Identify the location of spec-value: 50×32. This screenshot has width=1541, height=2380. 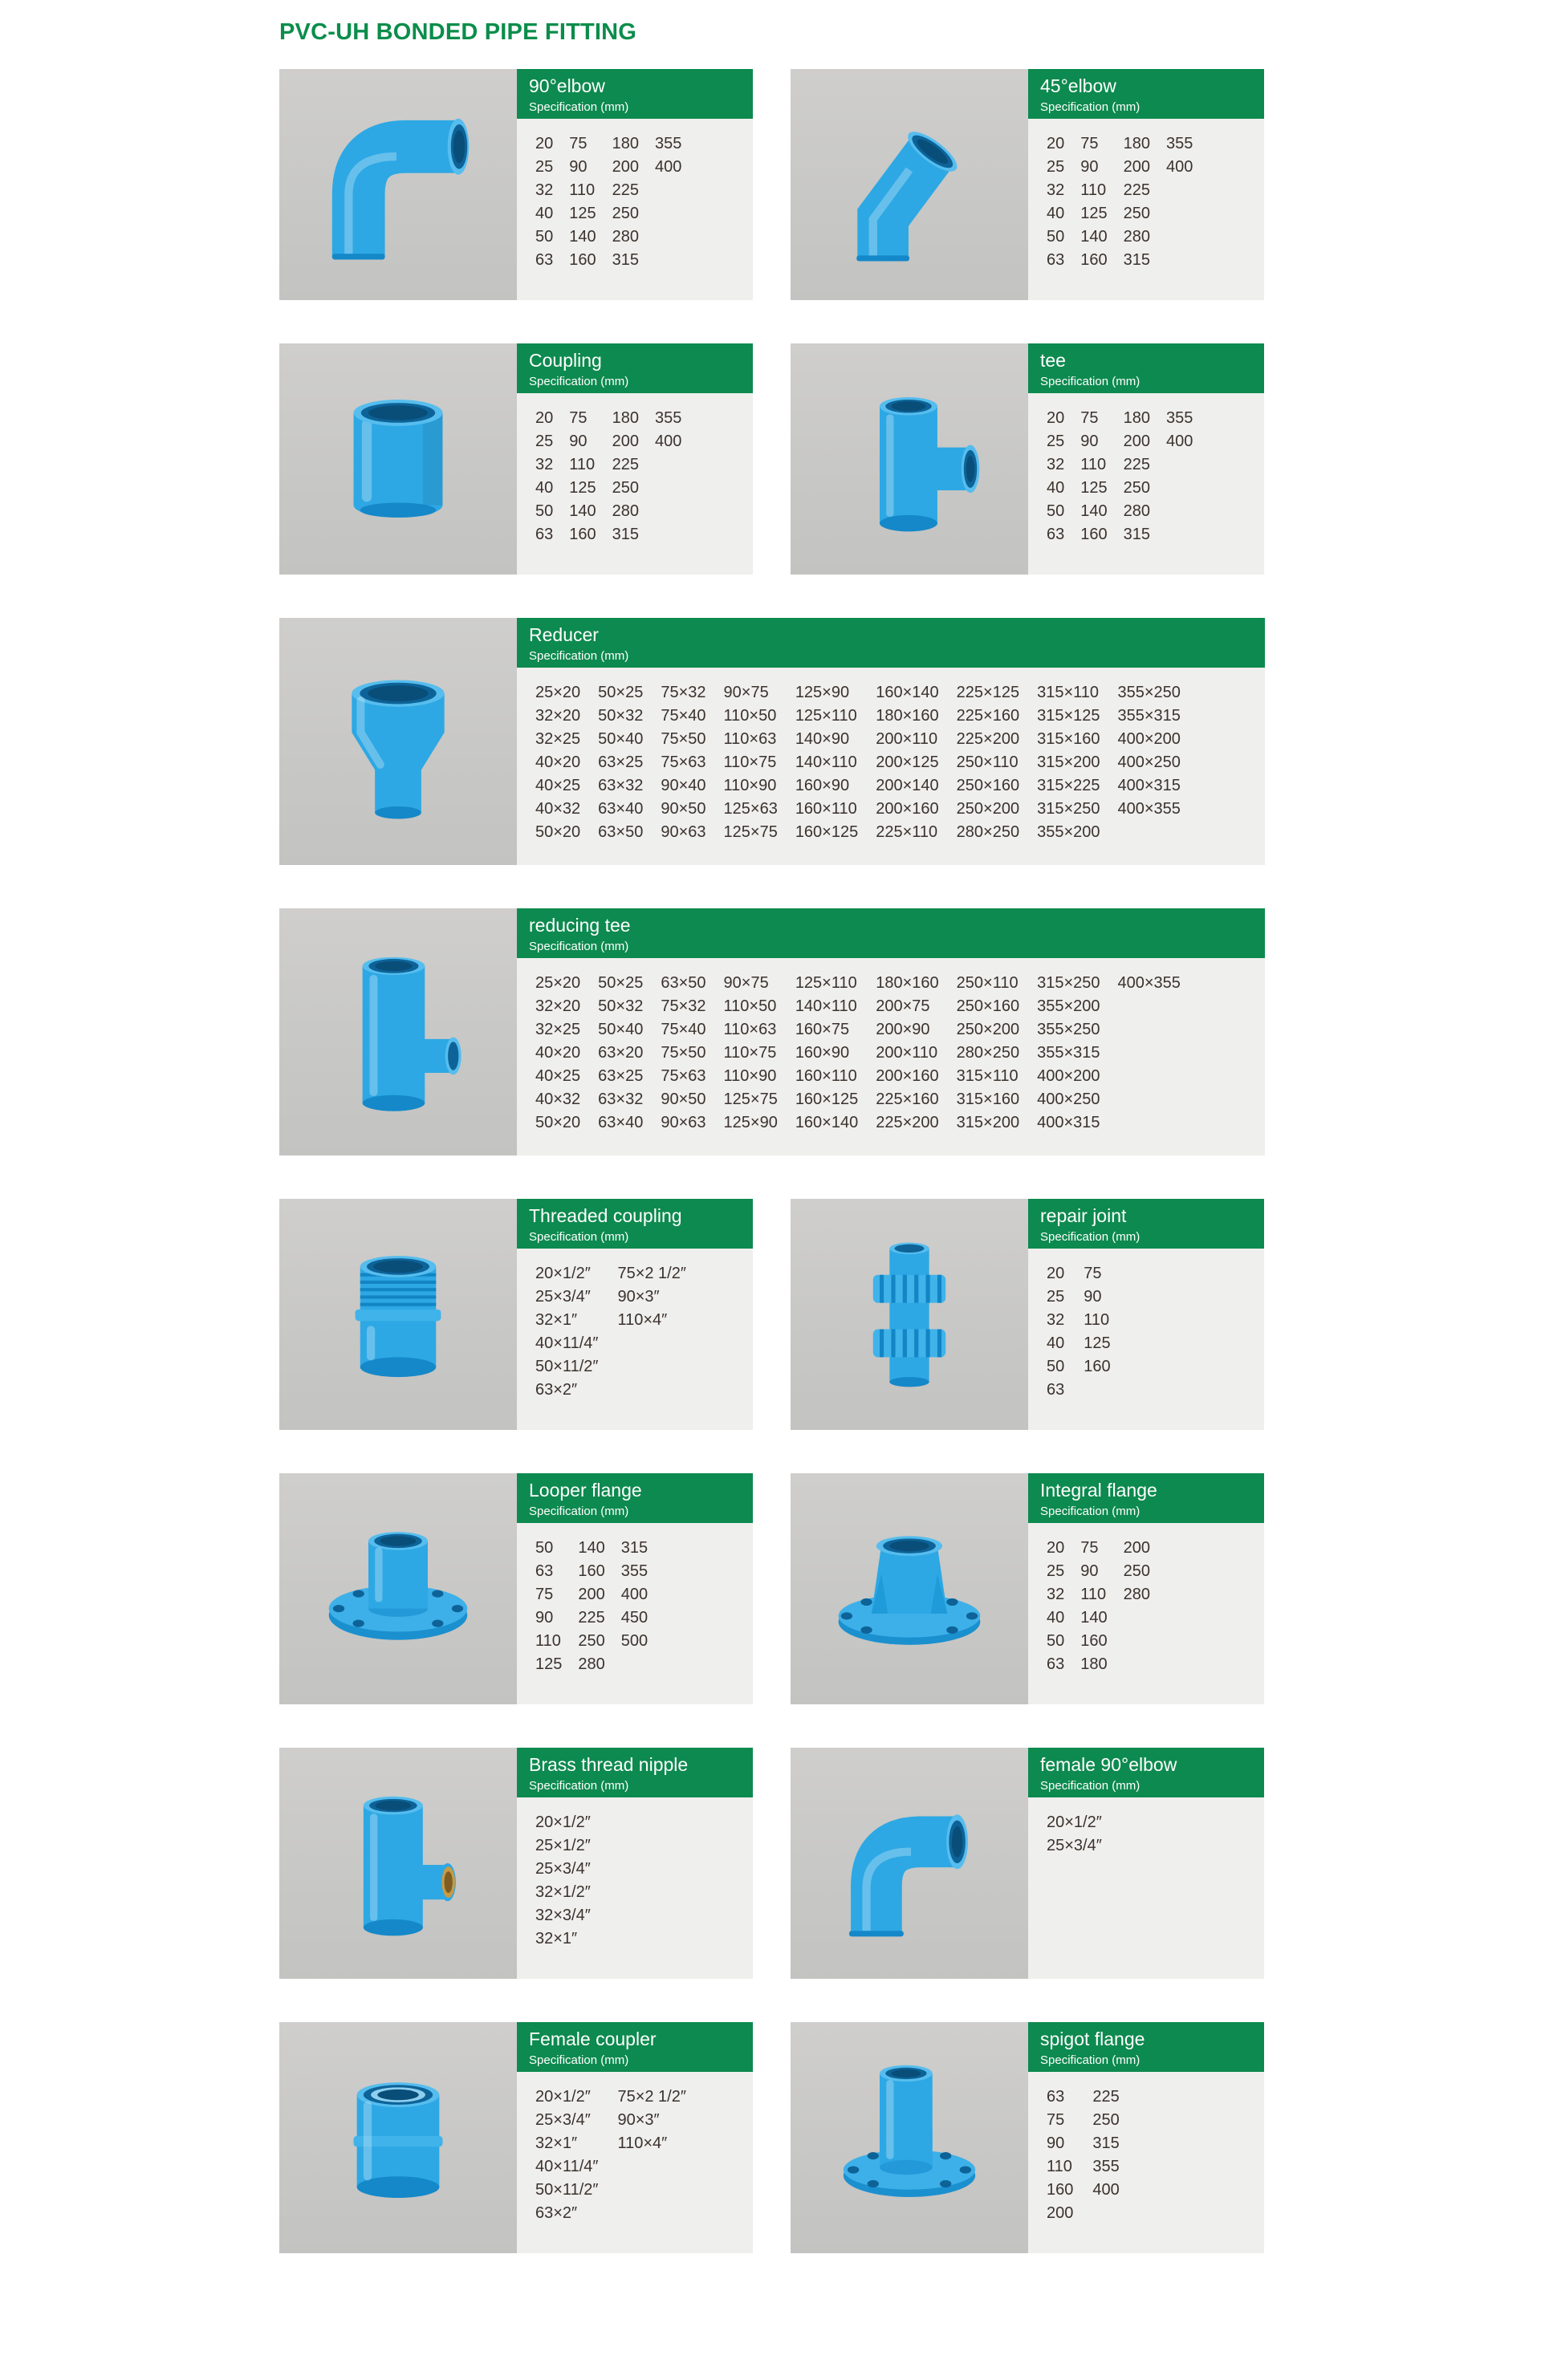
(621, 716).